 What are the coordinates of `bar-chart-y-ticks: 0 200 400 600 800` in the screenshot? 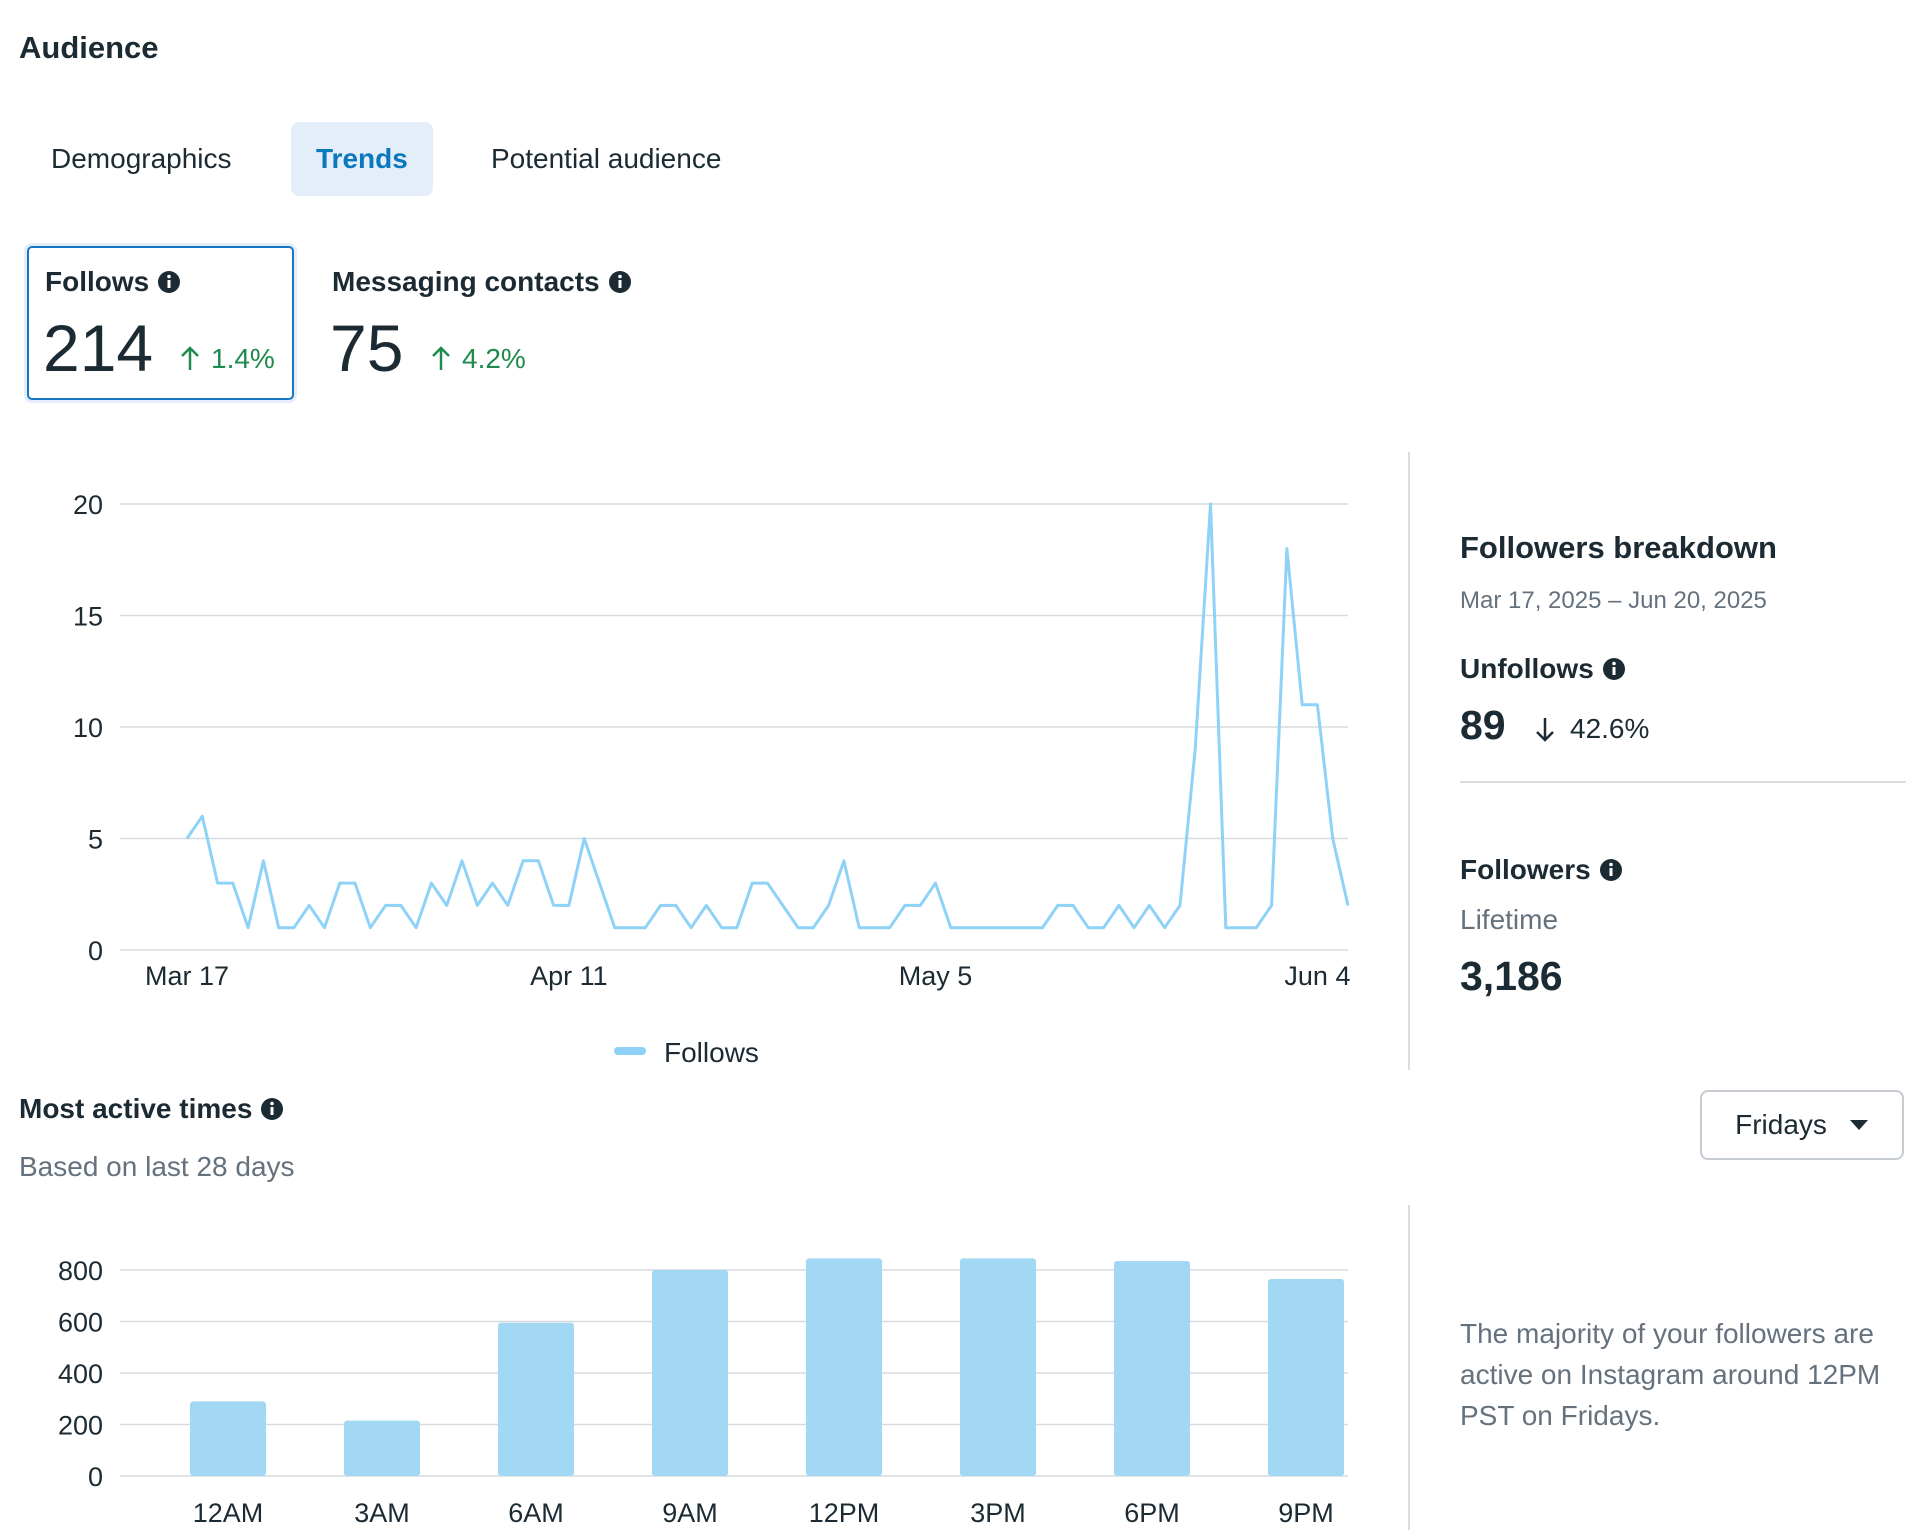 It's located at (80, 1374).